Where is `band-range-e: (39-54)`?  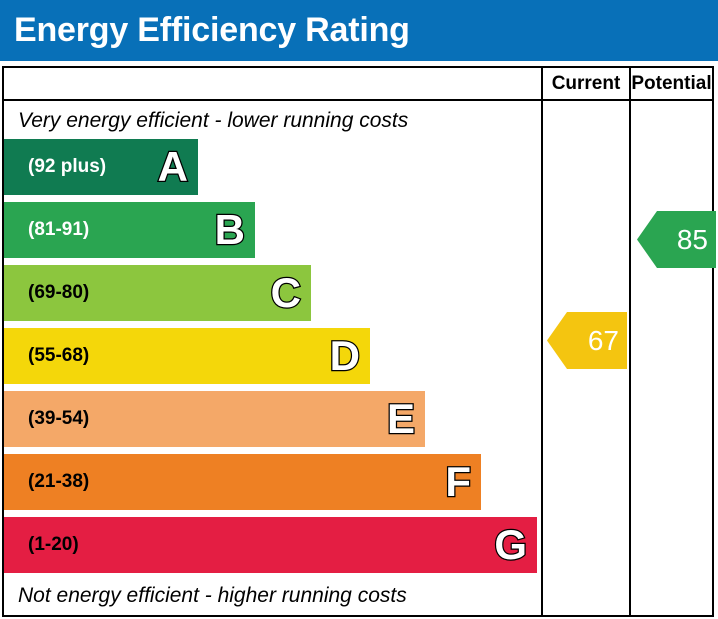
band-range-e: (39-54) is located at coordinates (59, 418).